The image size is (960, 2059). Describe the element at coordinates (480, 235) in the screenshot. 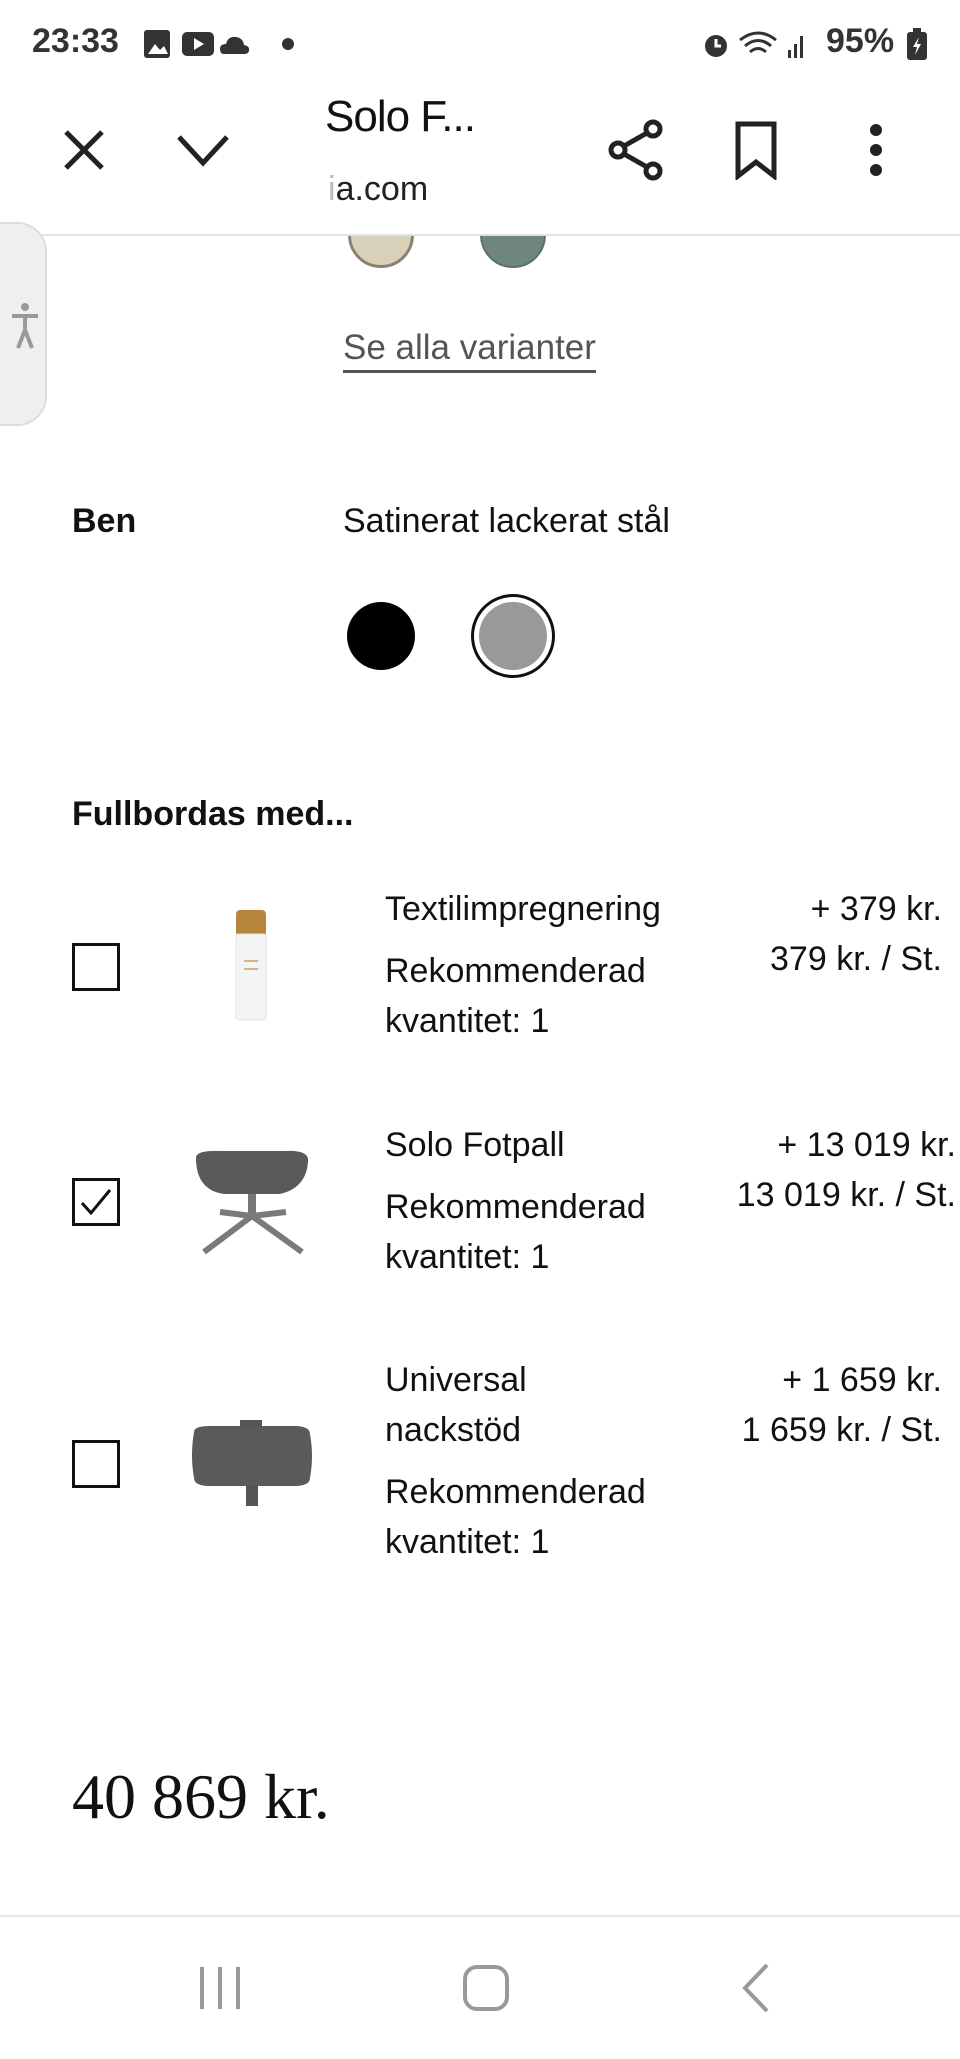

I see `toolbar-divider` at that location.